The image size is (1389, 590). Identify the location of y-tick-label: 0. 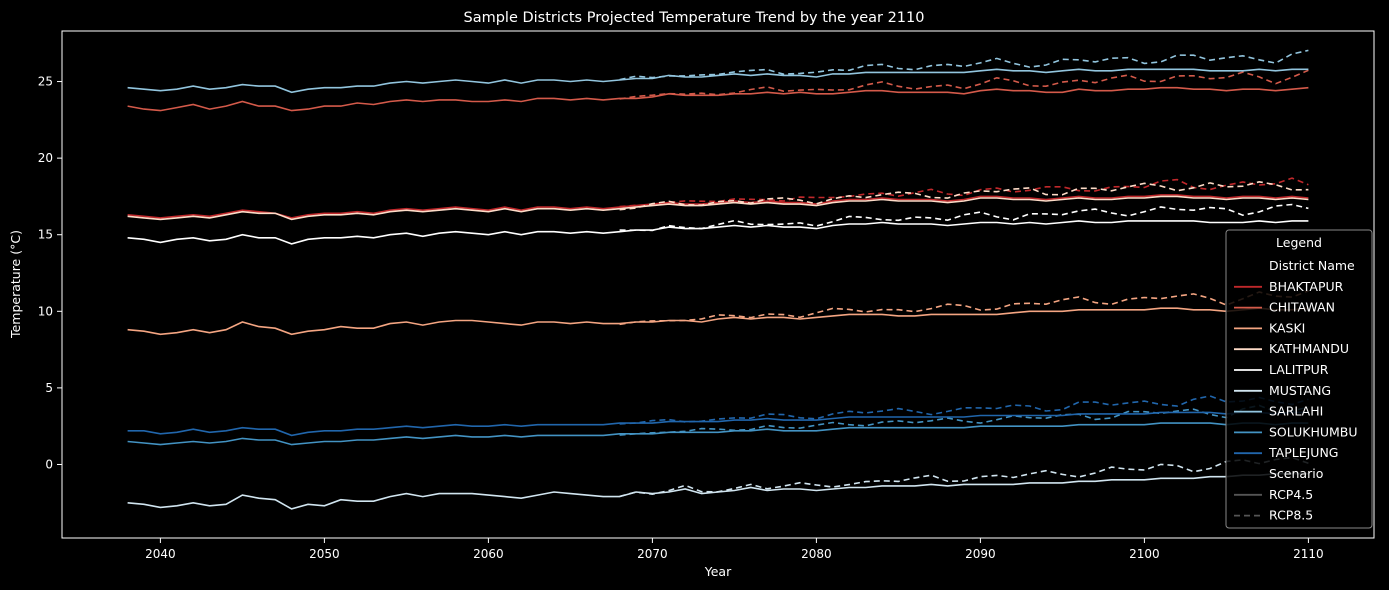
(49, 464).